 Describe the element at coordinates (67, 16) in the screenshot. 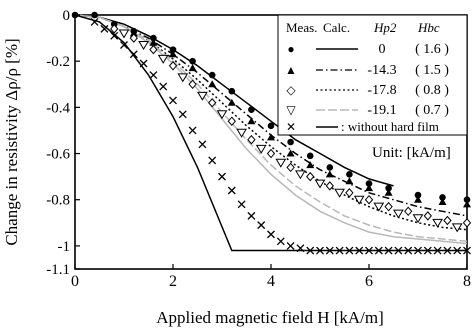

I see `y-tick-label: 0` at that location.